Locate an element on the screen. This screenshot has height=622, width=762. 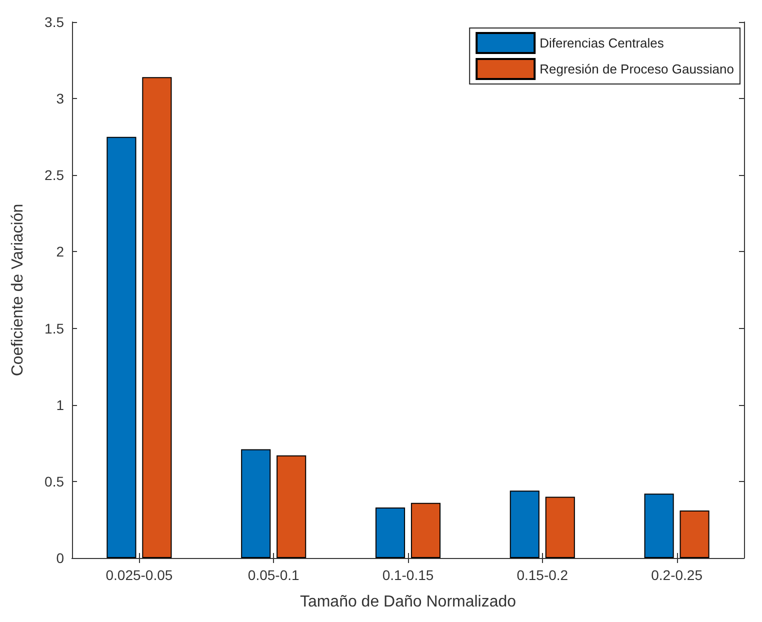
x-tick-label: 0.2-0.25 is located at coordinates (677, 575).